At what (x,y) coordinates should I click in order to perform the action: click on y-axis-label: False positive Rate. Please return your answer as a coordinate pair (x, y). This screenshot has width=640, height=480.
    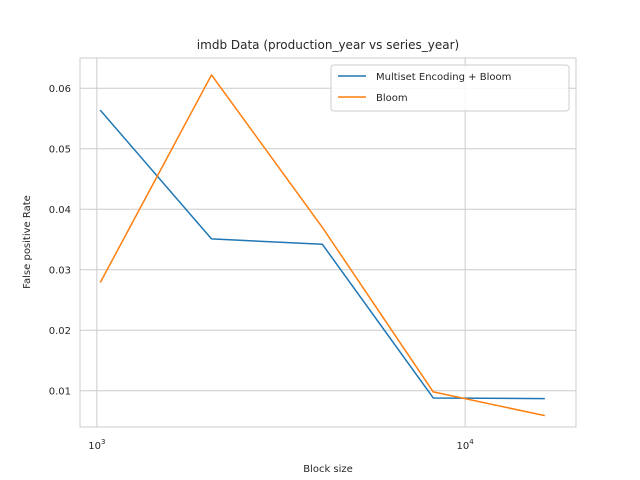
    Looking at the image, I should click on (27, 242).